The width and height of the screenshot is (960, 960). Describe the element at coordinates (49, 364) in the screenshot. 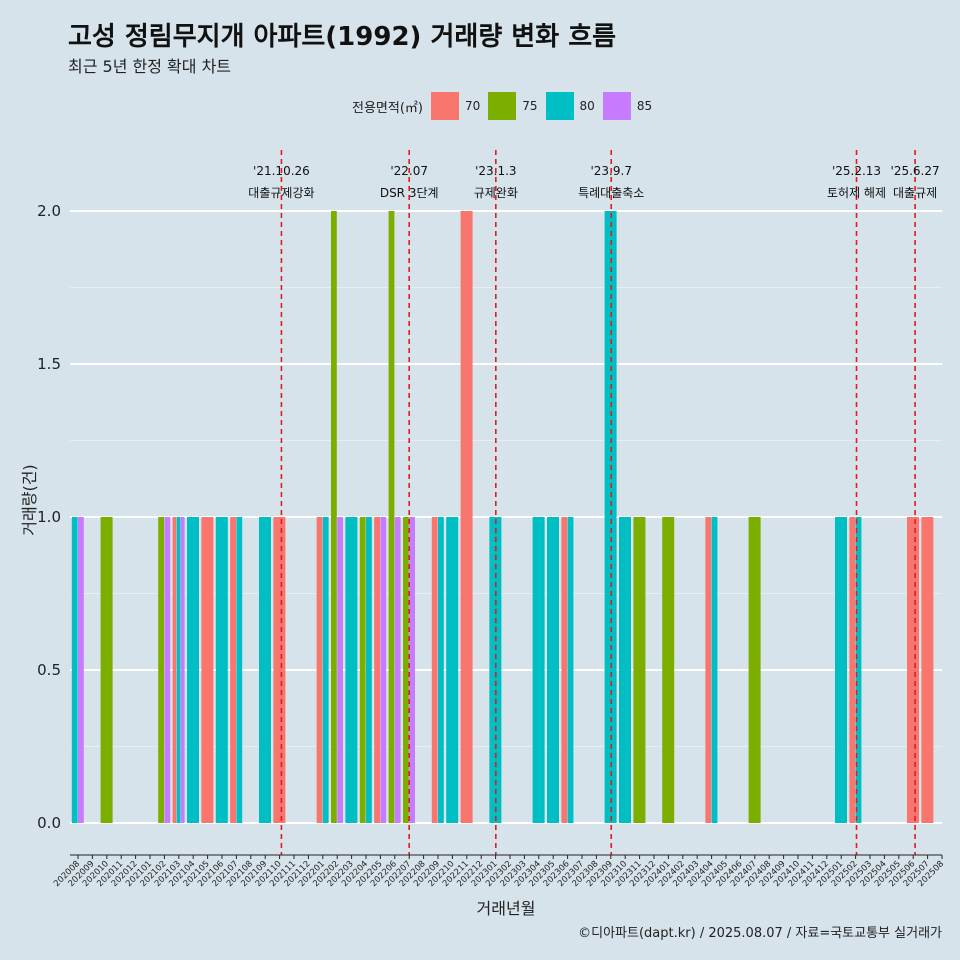

I see `y-tick-label: 1.5` at that location.